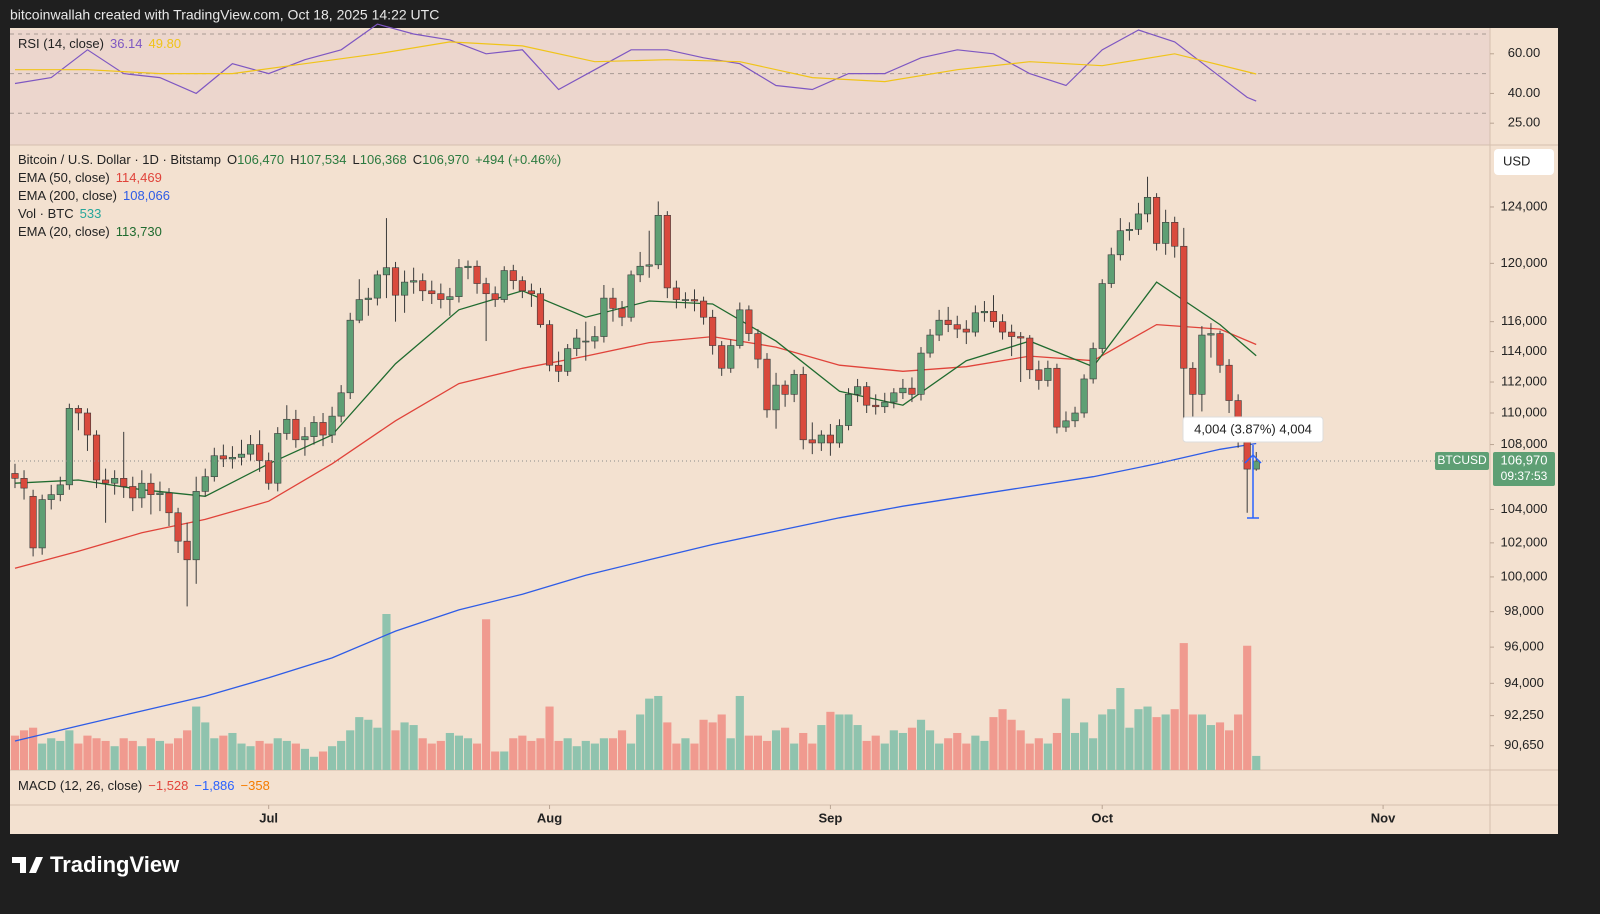 Image resolution: width=1600 pixels, height=914 pixels. What do you see at coordinates (1516, 160) in the screenshot?
I see `currency-label: USD` at bounding box center [1516, 160].